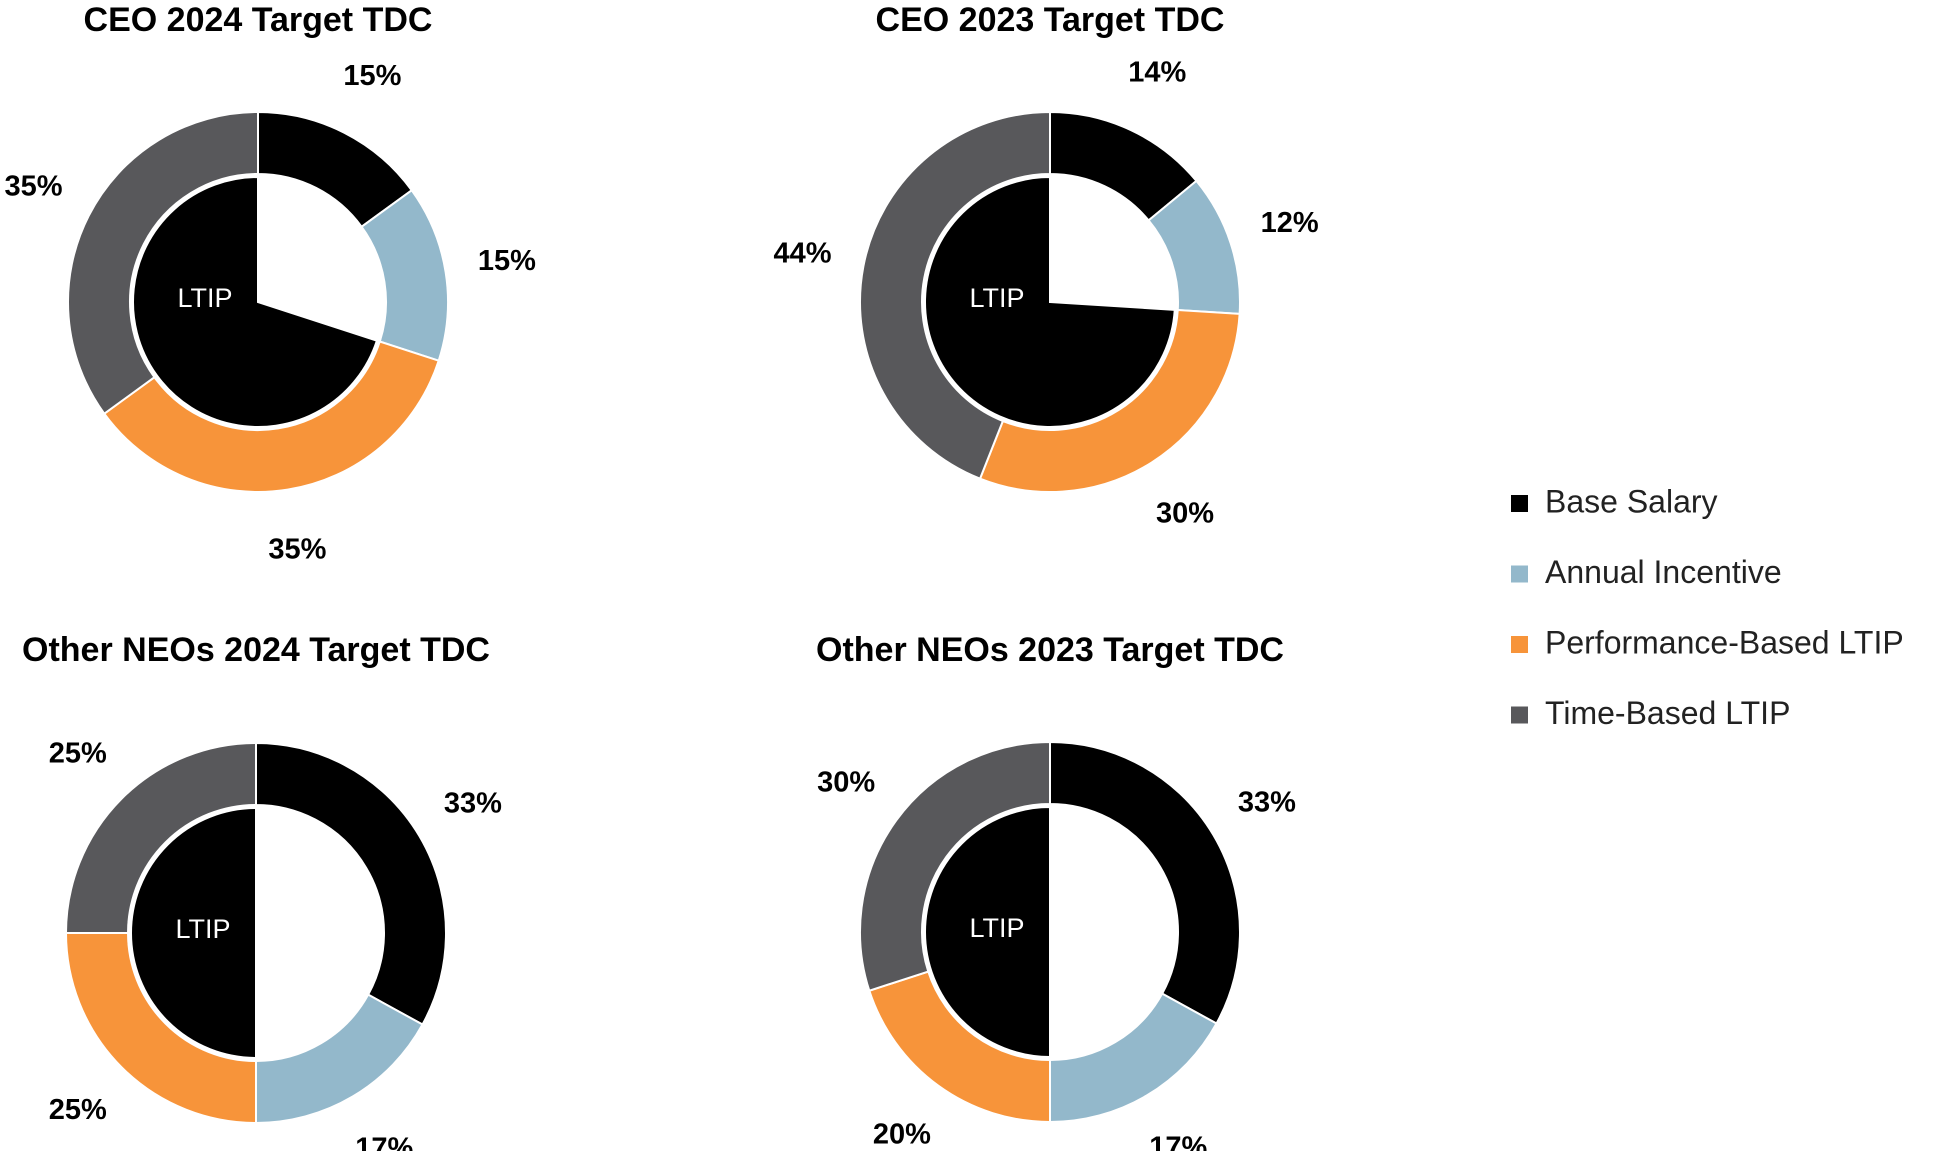 The image size is (1947, 1151). What do you see at coordinates (1050, 650) in the screenshot?
I see `chart-title: Other NEOs 2023 Target TDC` at bounding box center [1050, 650].